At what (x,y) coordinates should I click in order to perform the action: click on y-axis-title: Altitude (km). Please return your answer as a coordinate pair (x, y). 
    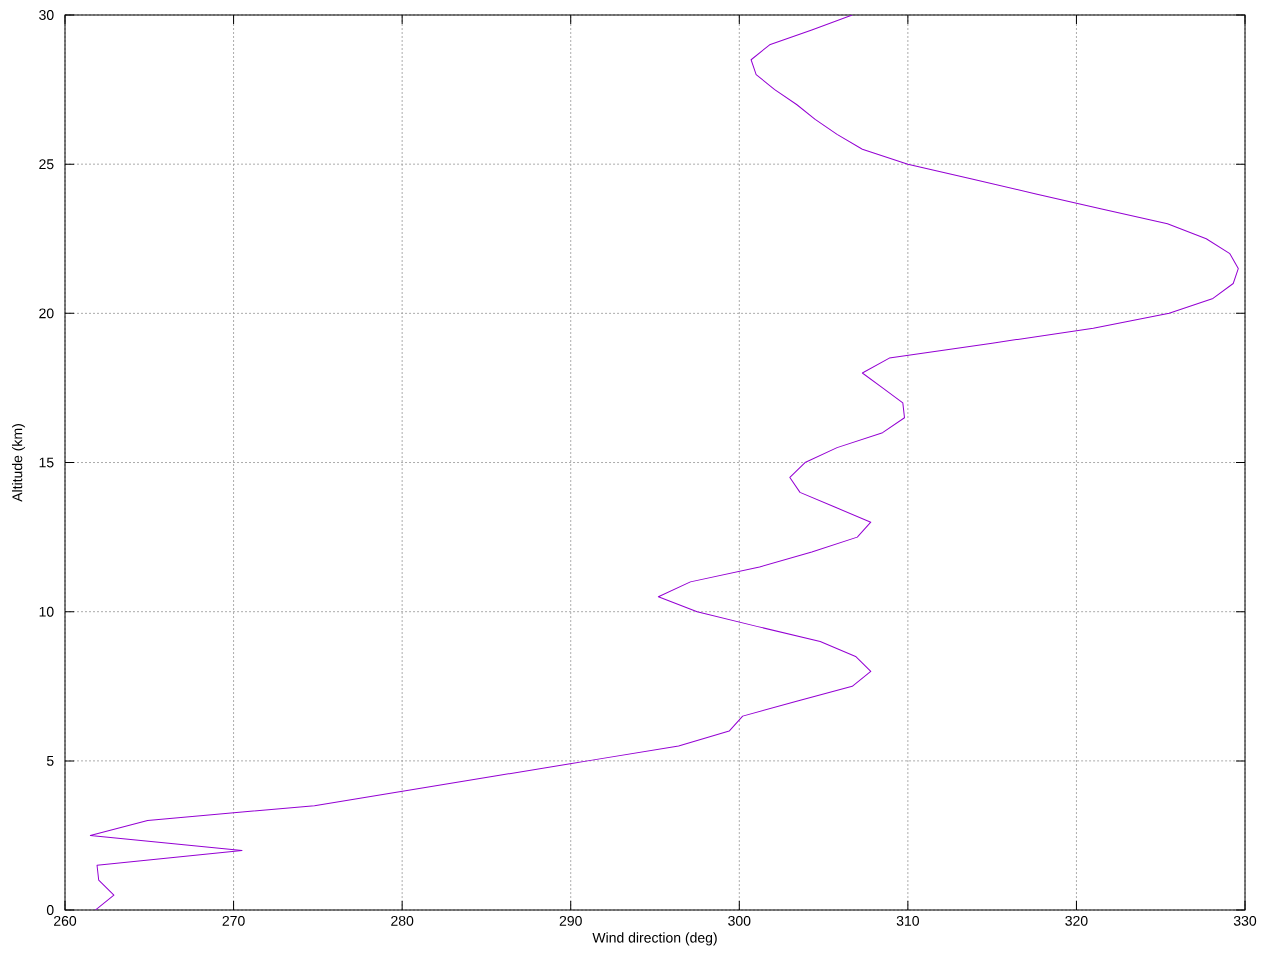
    Looking at the image, I should click on (18, 463).